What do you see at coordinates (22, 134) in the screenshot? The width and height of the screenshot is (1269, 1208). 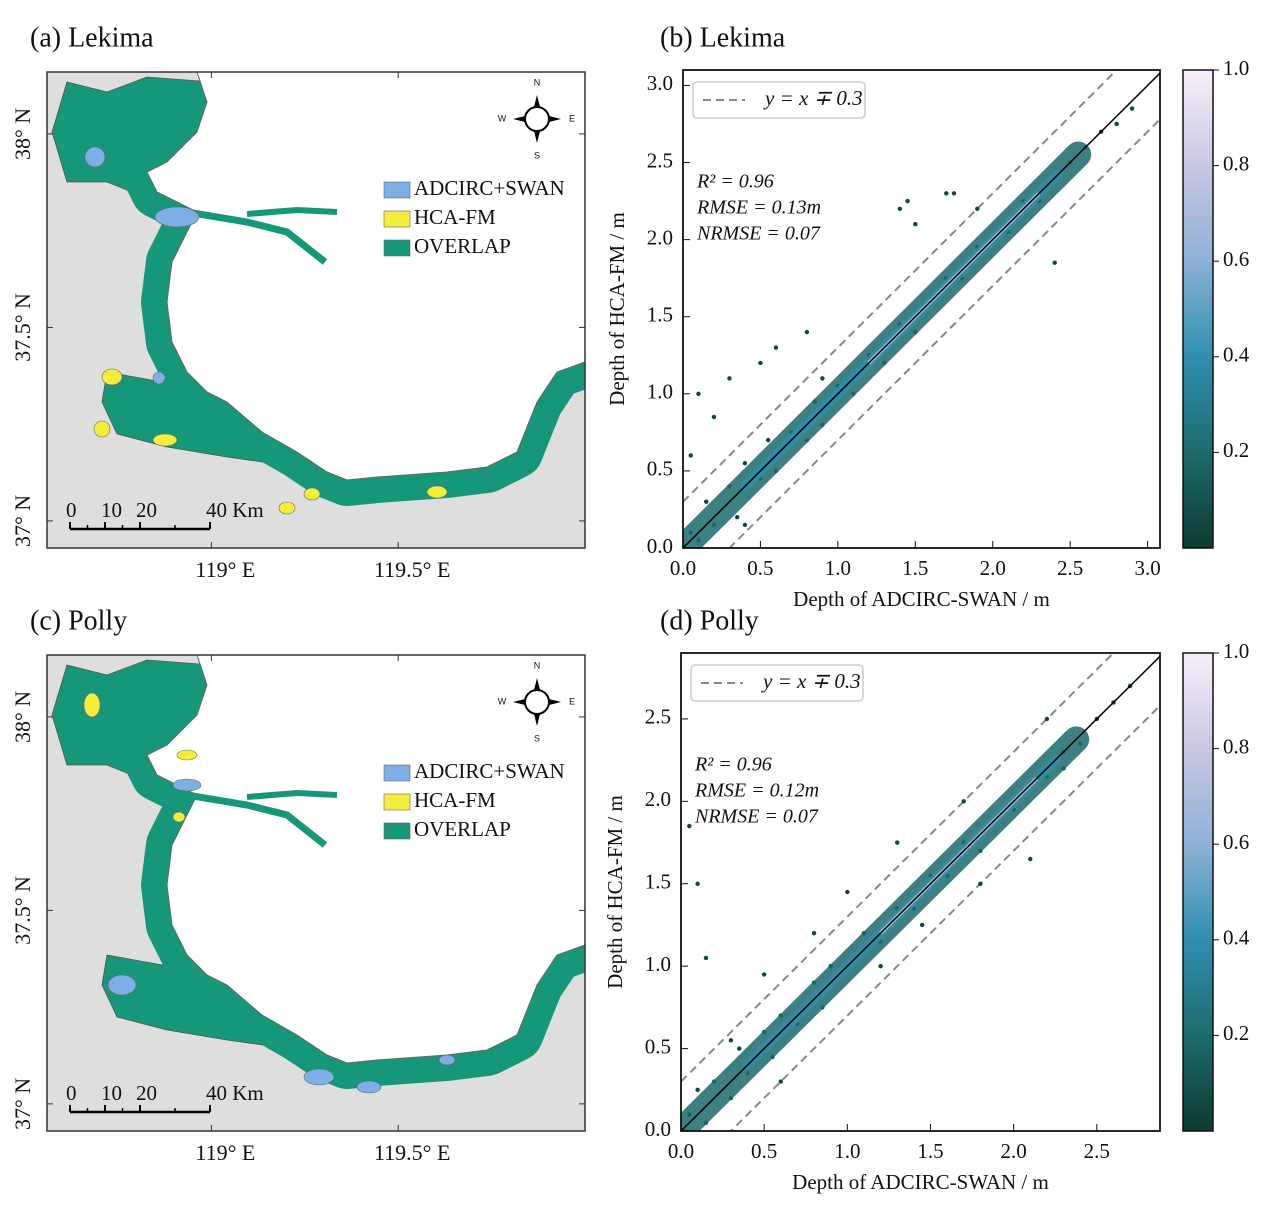 I see `y-tick-label: 38° N` at bounding box center [22, 134].